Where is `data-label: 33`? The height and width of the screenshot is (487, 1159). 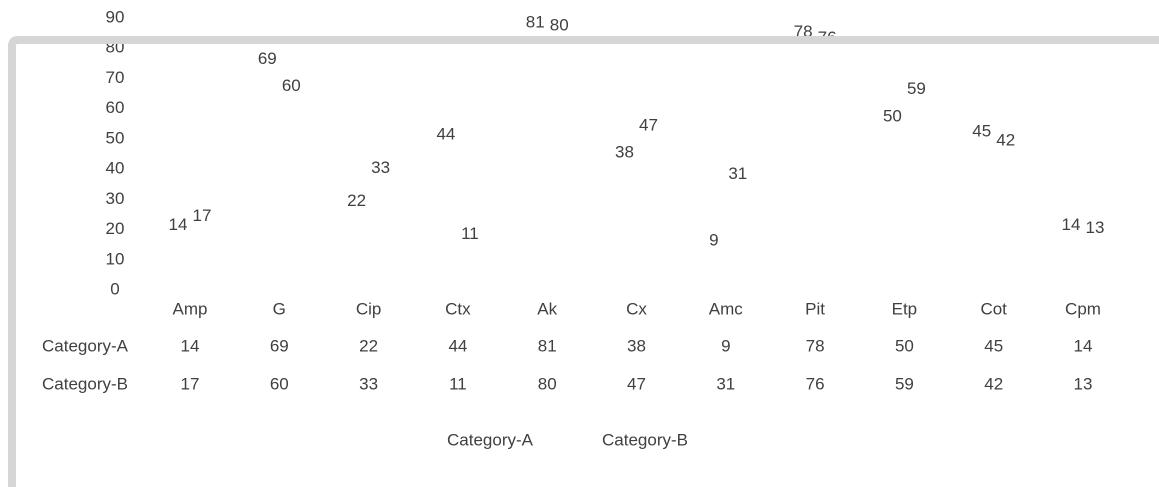
data-label: 33 is located at coordinates (380, 167).